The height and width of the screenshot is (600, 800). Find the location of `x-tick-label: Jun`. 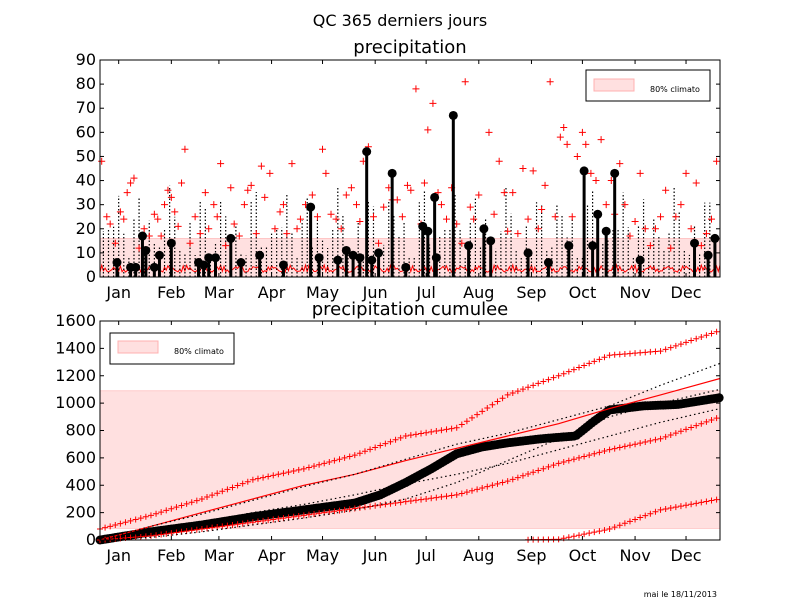

x-tick-label: Jun is located at coordinates (375, 292).